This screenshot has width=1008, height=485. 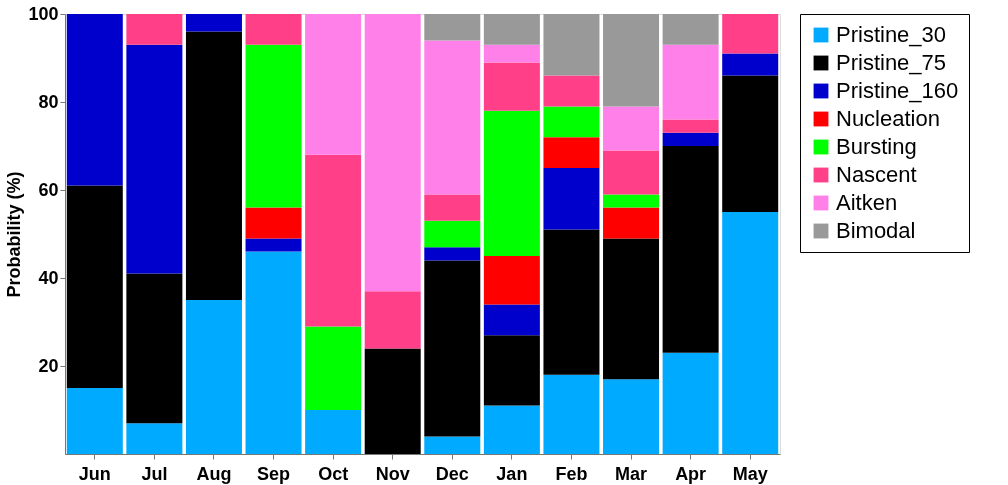 I want to click on legend-label: Aitken, so click(x=867, y=202).